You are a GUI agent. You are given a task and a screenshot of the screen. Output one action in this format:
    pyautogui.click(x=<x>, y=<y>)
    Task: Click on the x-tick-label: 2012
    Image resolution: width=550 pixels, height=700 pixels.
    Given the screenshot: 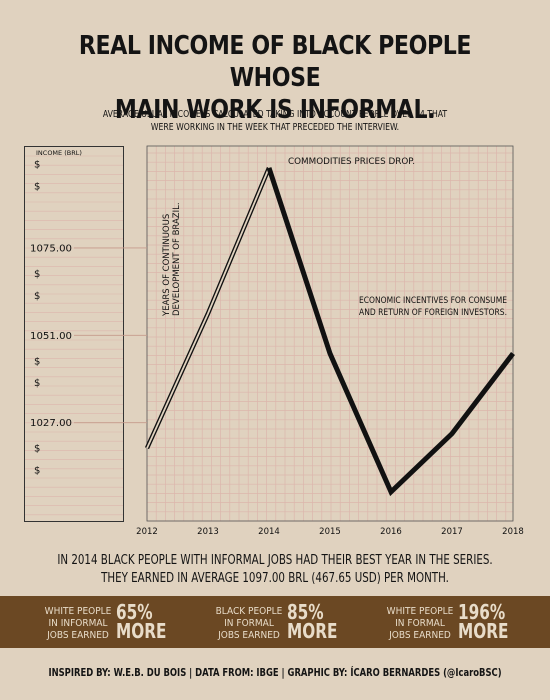 What is the action you would take?
    pyautogui.click(x=147, y=532)
    